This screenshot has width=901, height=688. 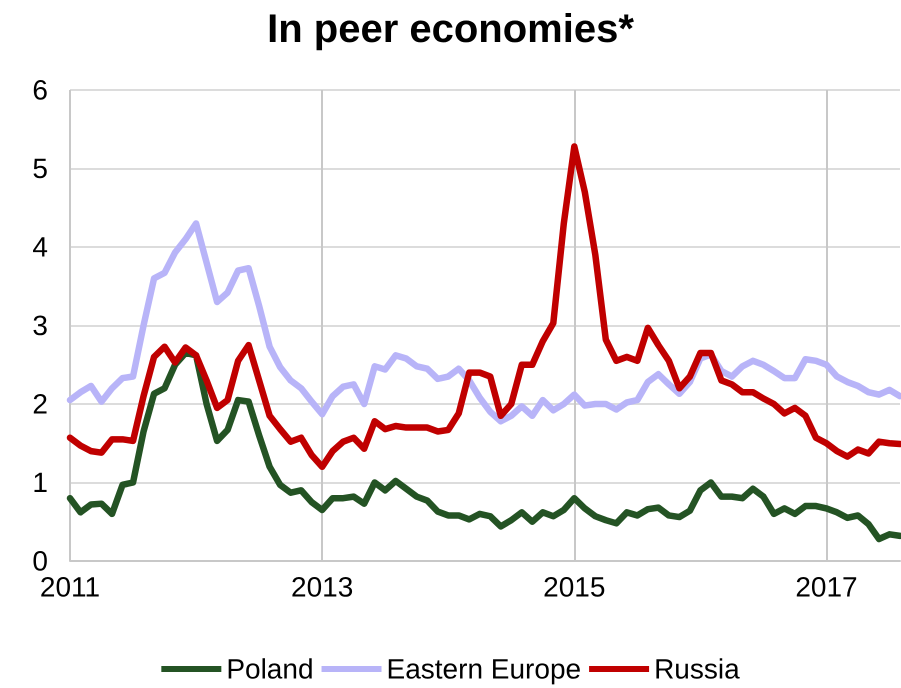 I want to click on y-tick-label: 3, so click(x=40, y=325).